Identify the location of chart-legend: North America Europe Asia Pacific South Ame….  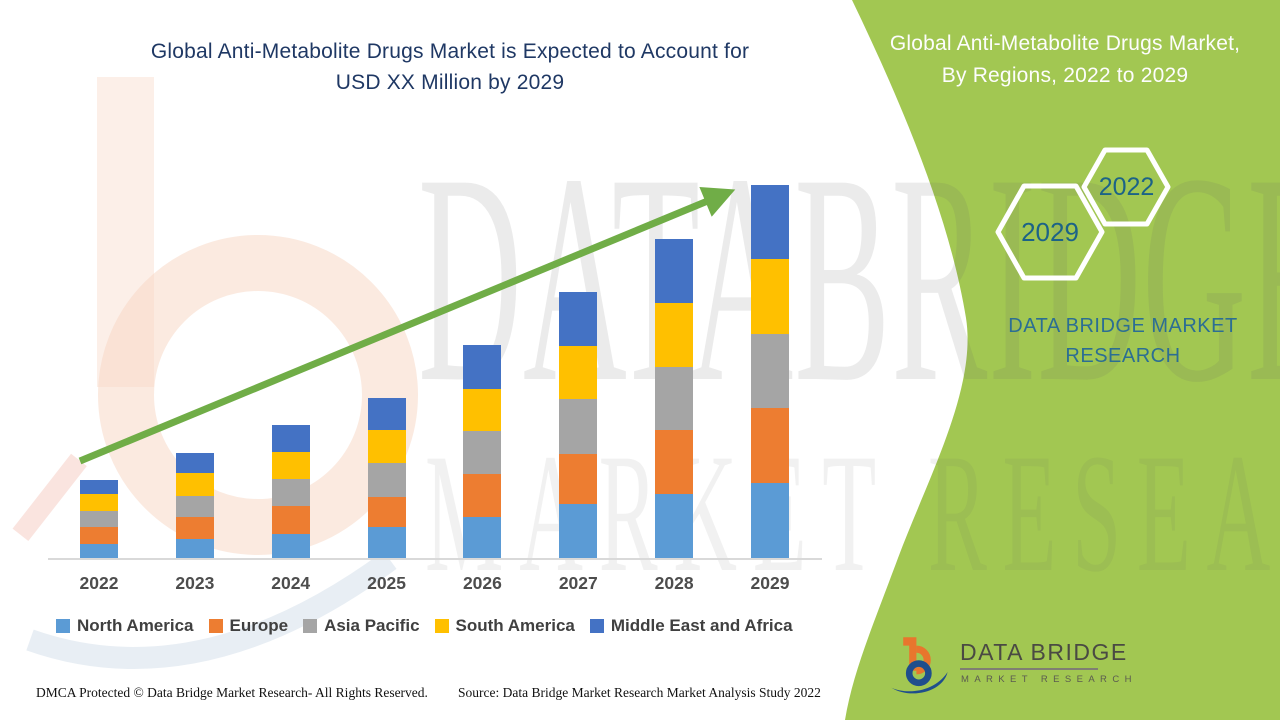
(432, 626).